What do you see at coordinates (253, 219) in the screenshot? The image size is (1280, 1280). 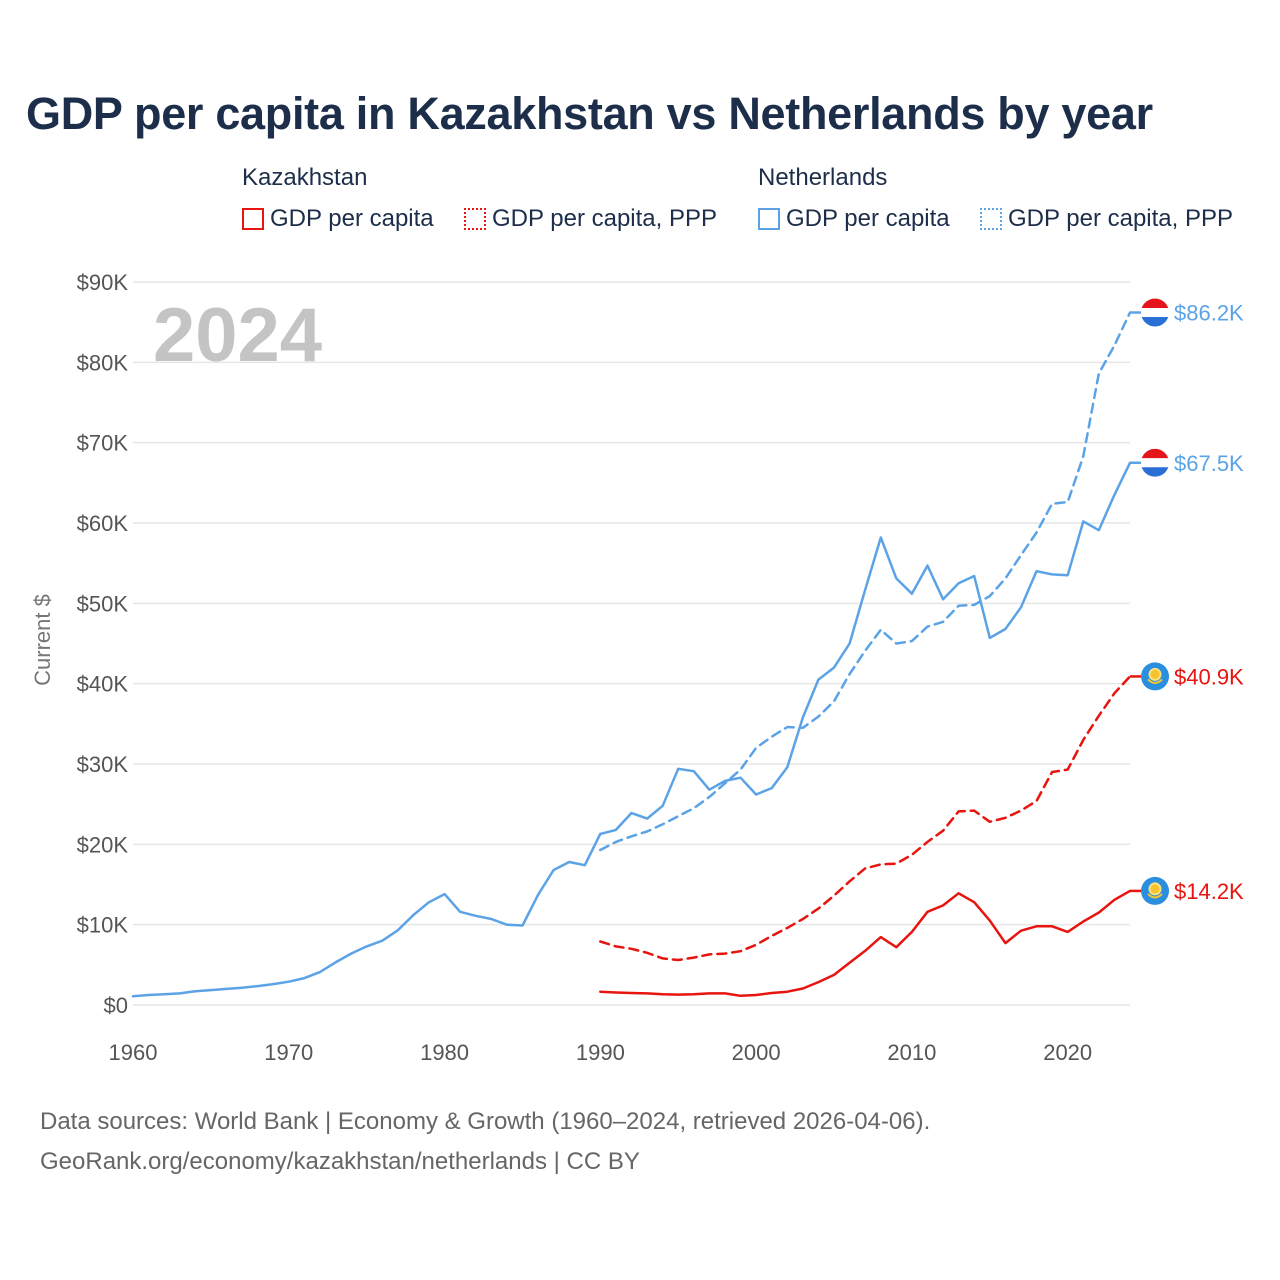 I see `legend-swatch-kazakhstan-gdp` at bounding box center [253, 219].